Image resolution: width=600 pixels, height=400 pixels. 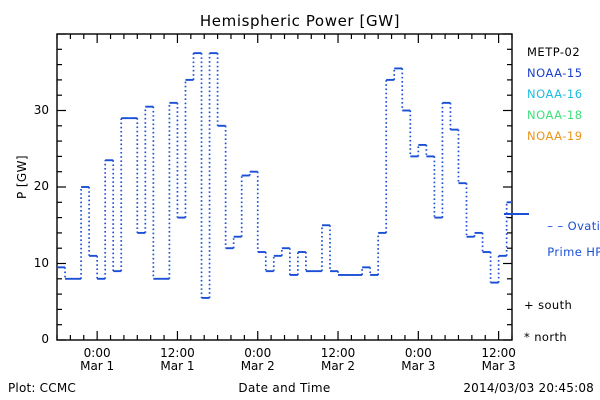 I want to click on x-tick-label: 0:00 Mar 2, so click(x=258, y=360).